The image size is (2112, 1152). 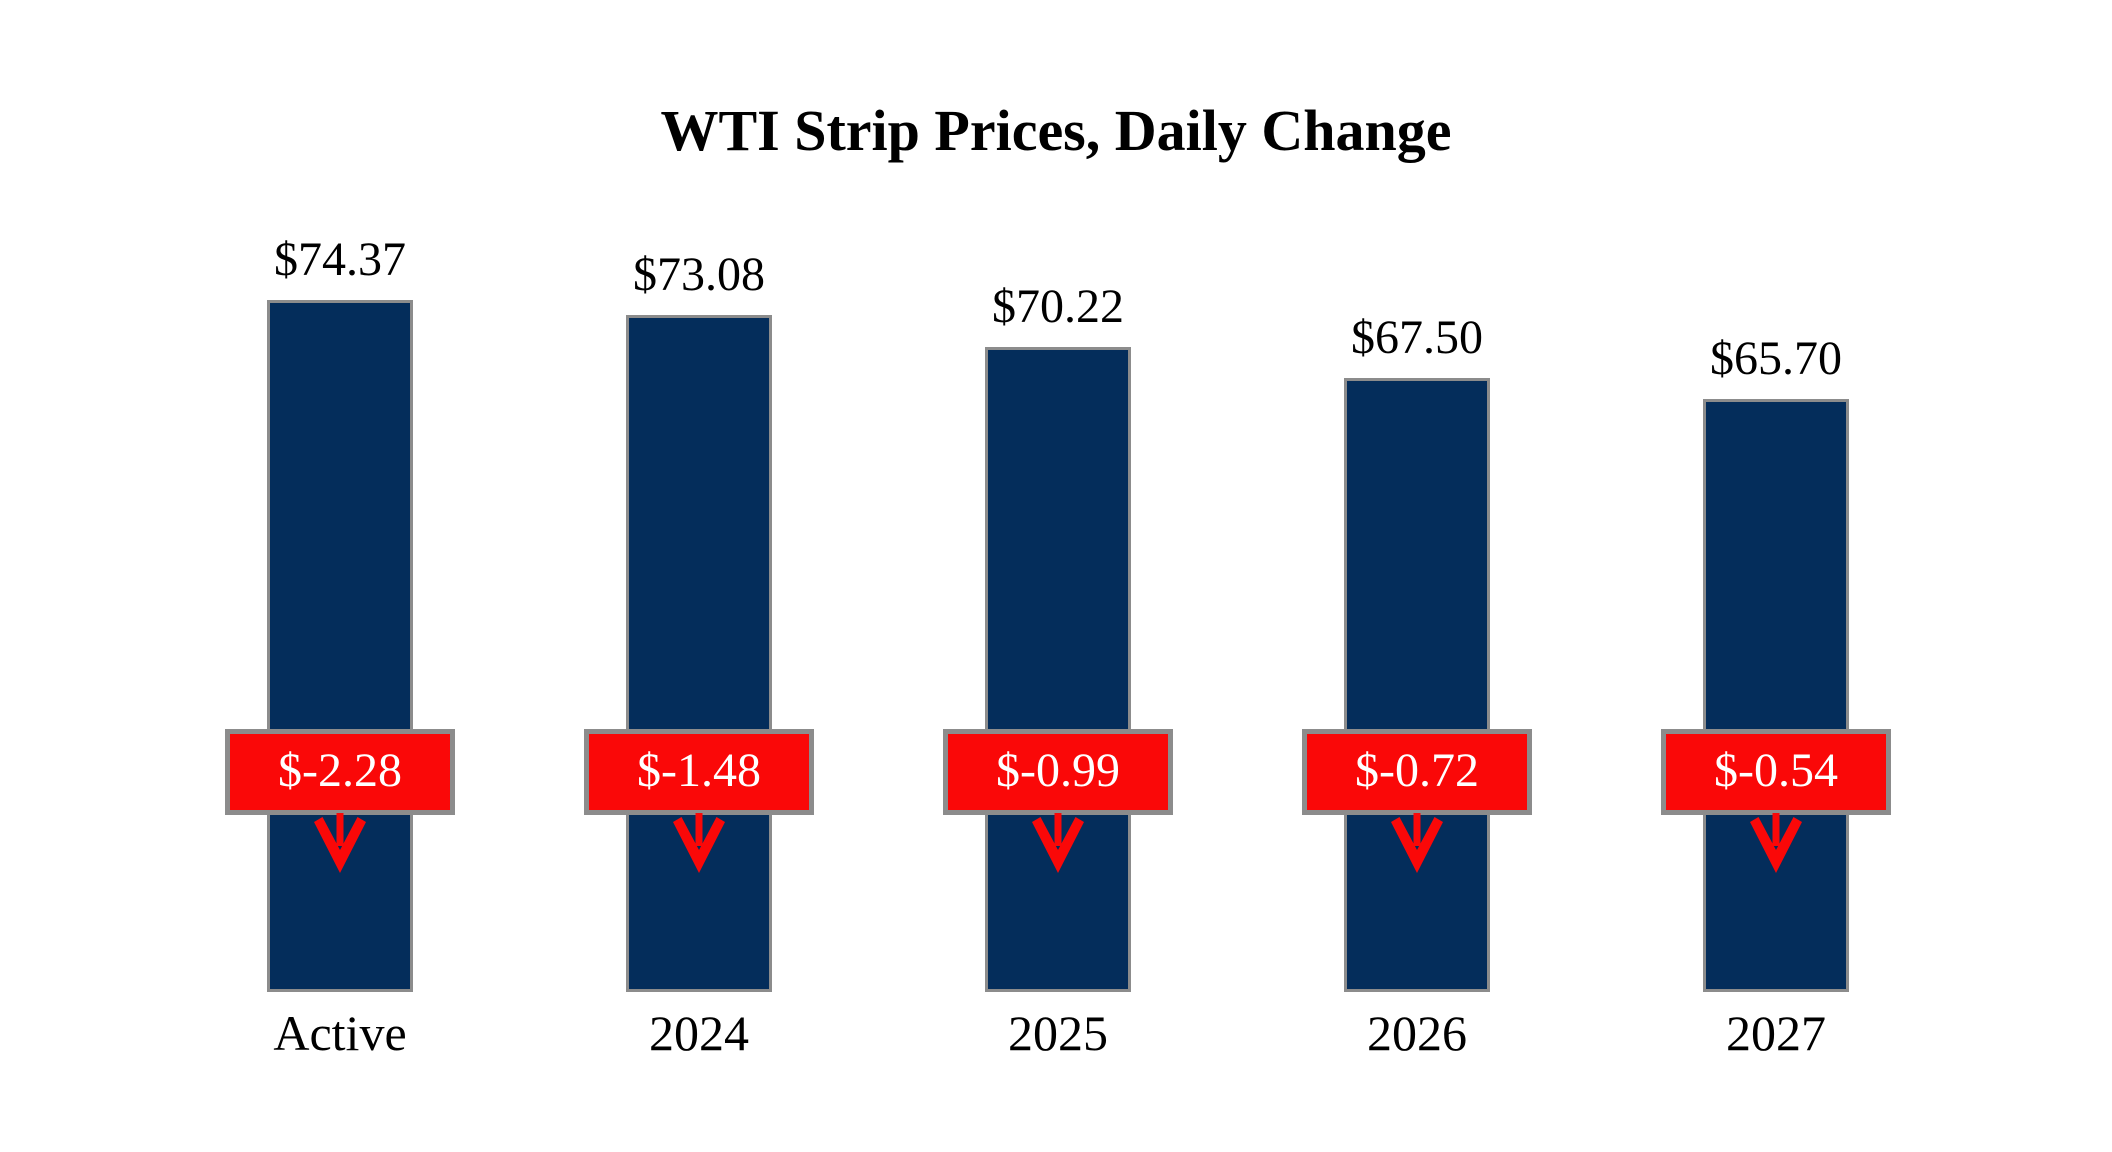 What do you see at coordinates (1417, 337) in the screenshot?
I see `price-value-label: $67.50` at bounding box center [1417, 337].